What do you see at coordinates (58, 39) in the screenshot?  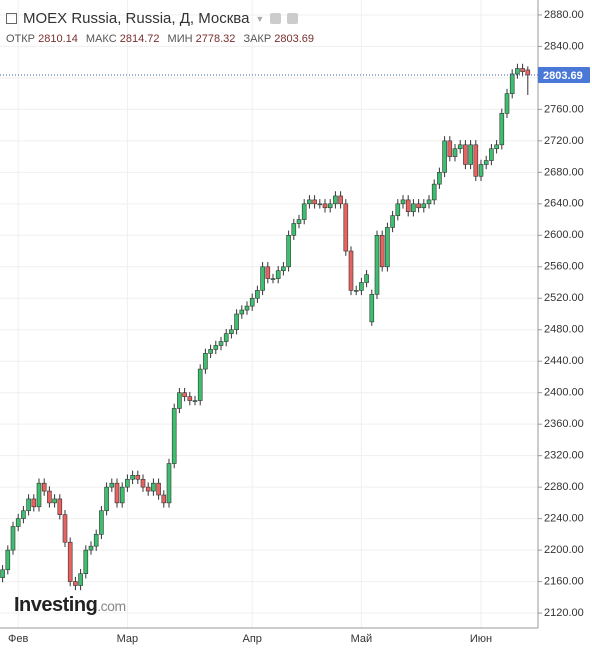 I see `ohlc-value: 2810.14` at bounding box center [58, 39].